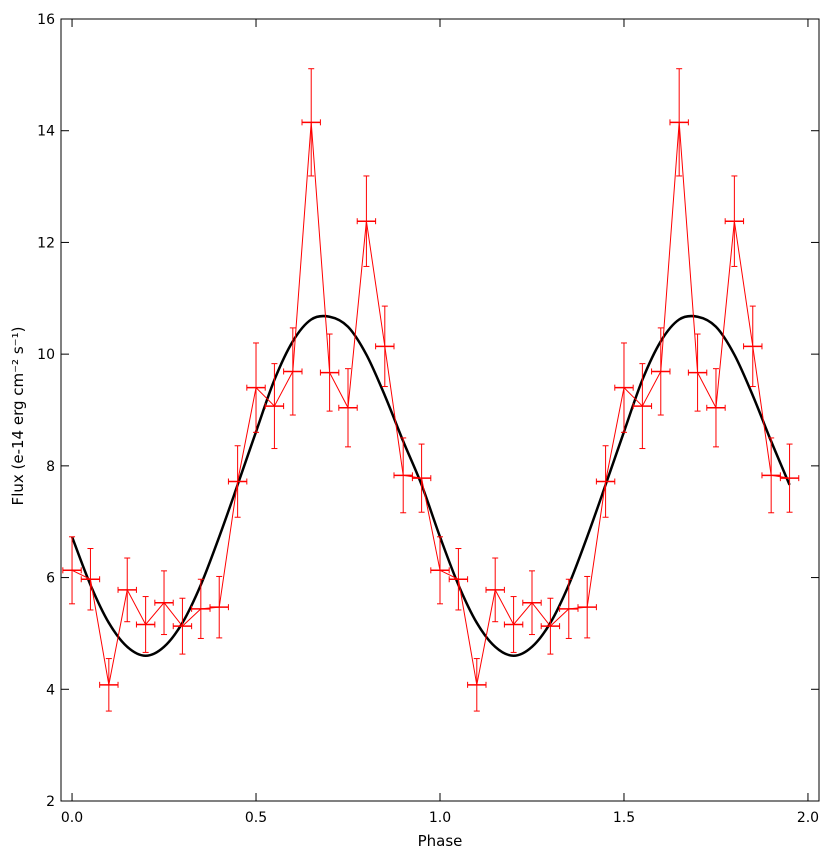  What do you see at coordinates (50, 802) in the screenshot?
I see `y-tick-label: 2` at bounding box center [50, 802].